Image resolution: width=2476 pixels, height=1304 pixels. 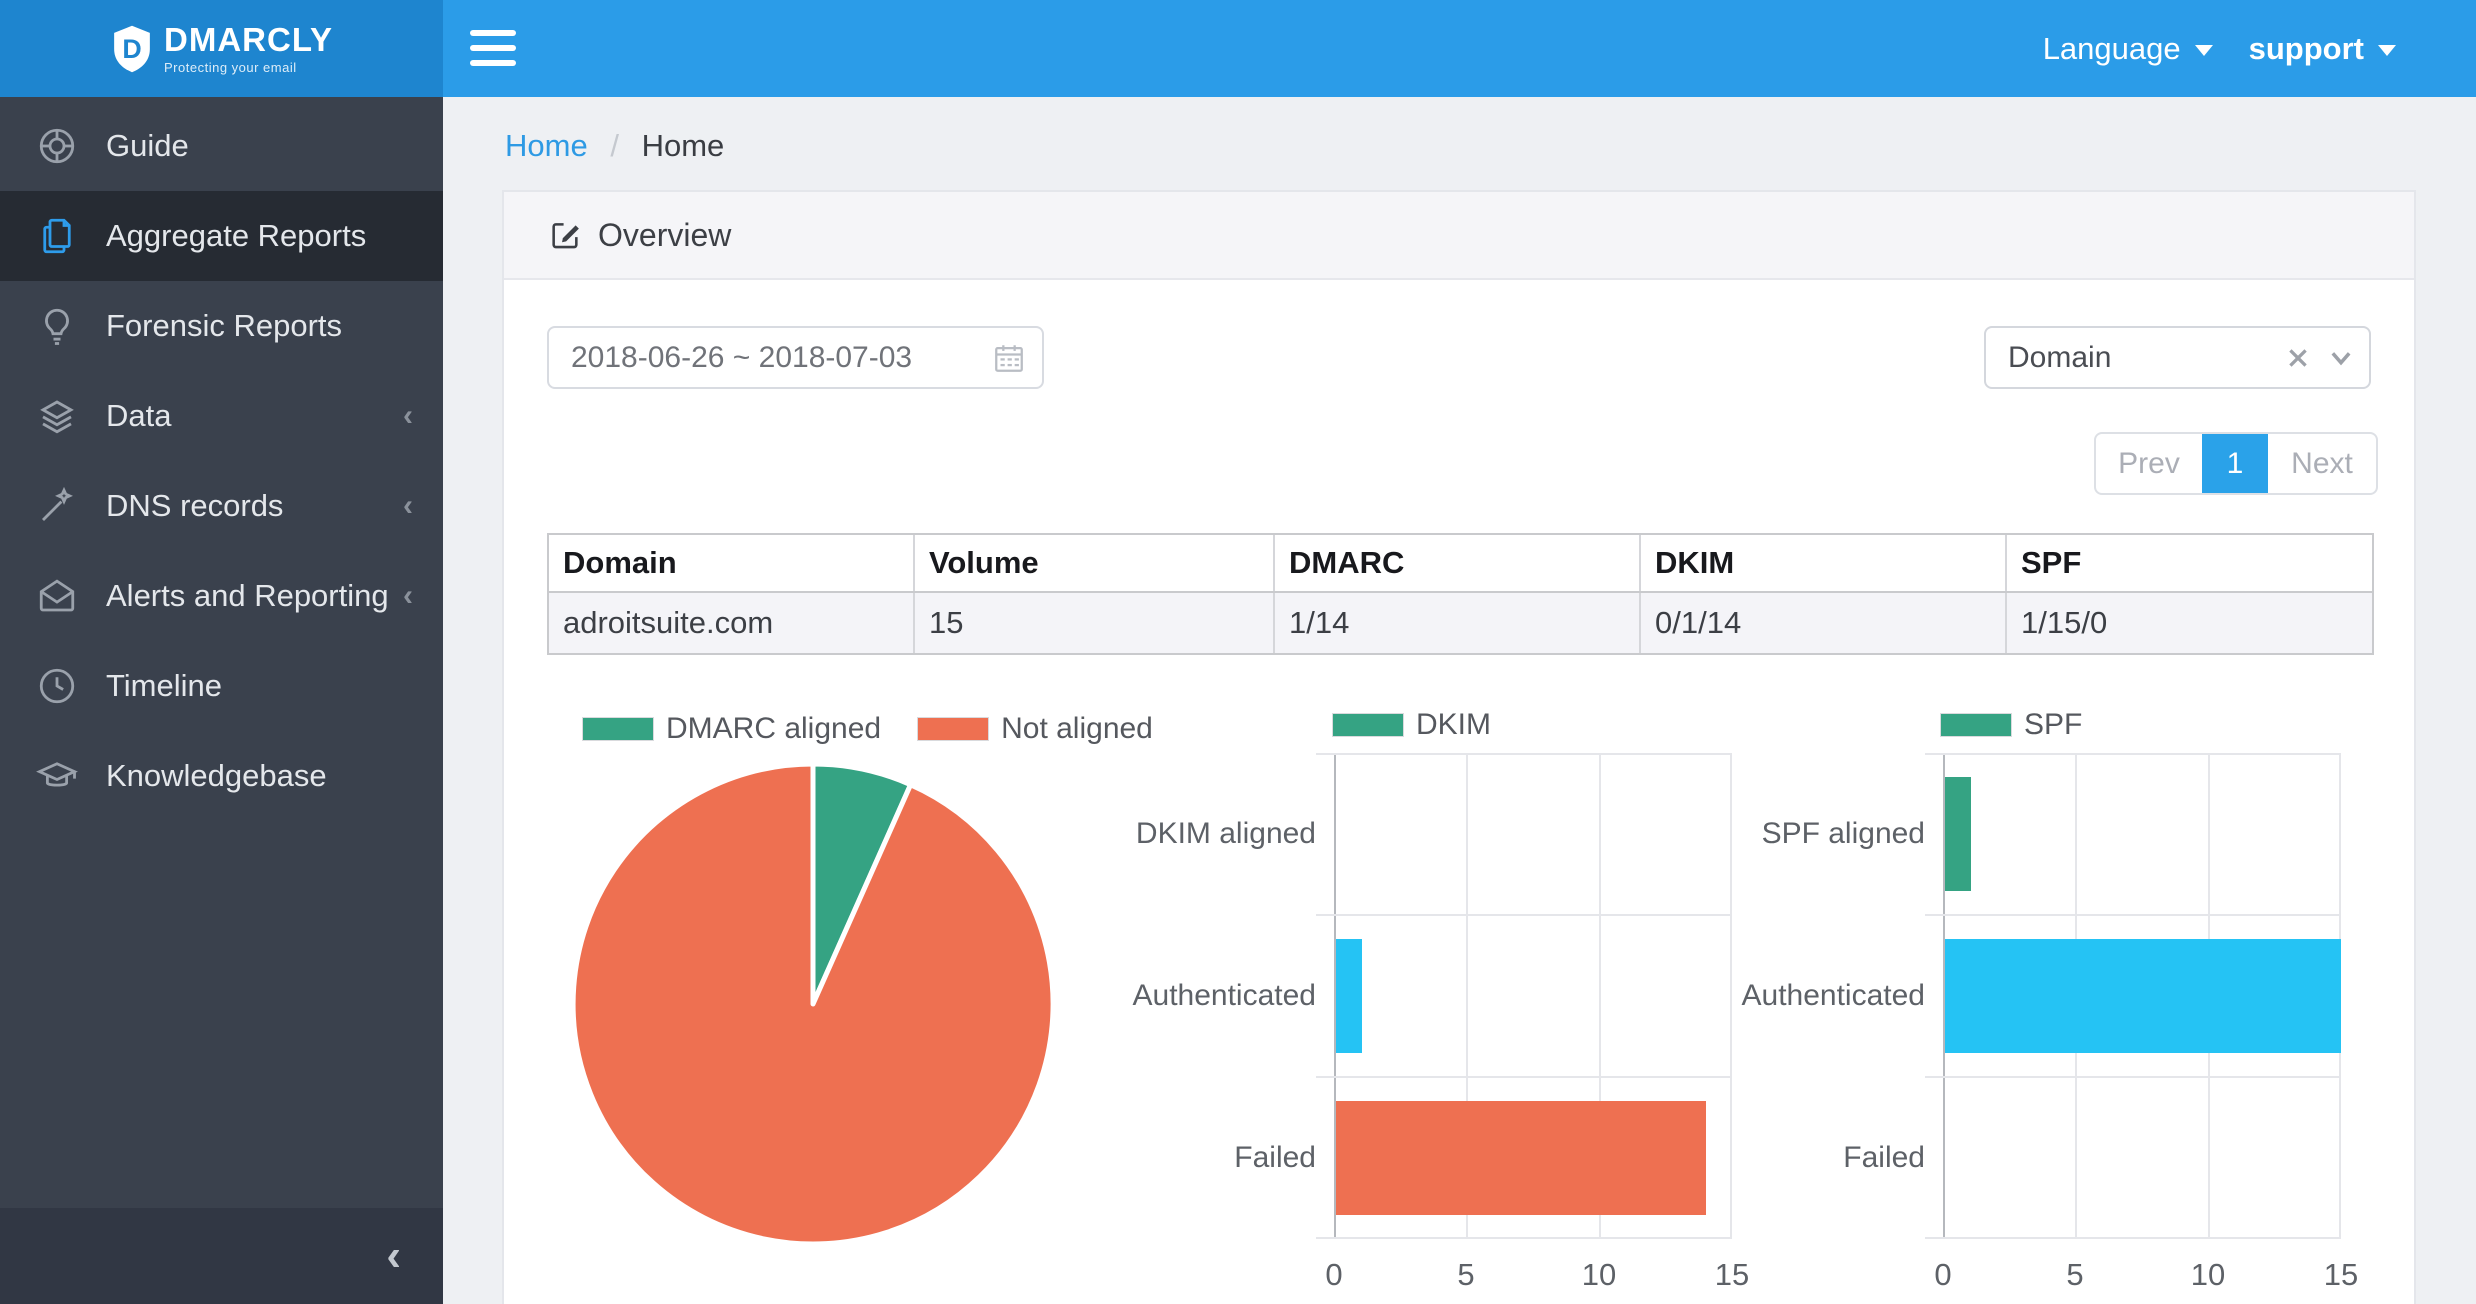 I want to click on spf-cat-authenticated: Authenticated, so click(x=1833, y=995).